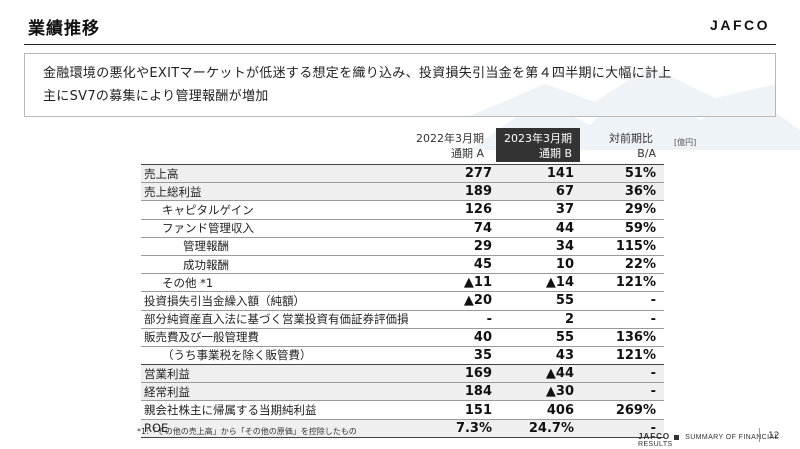 The width and height of the screenshot is (800, 449). What do you see at coordinates (280, 210) in the screenshot?
I see `row-label: キャピタルゲイン` at bounding box center [280, 210].